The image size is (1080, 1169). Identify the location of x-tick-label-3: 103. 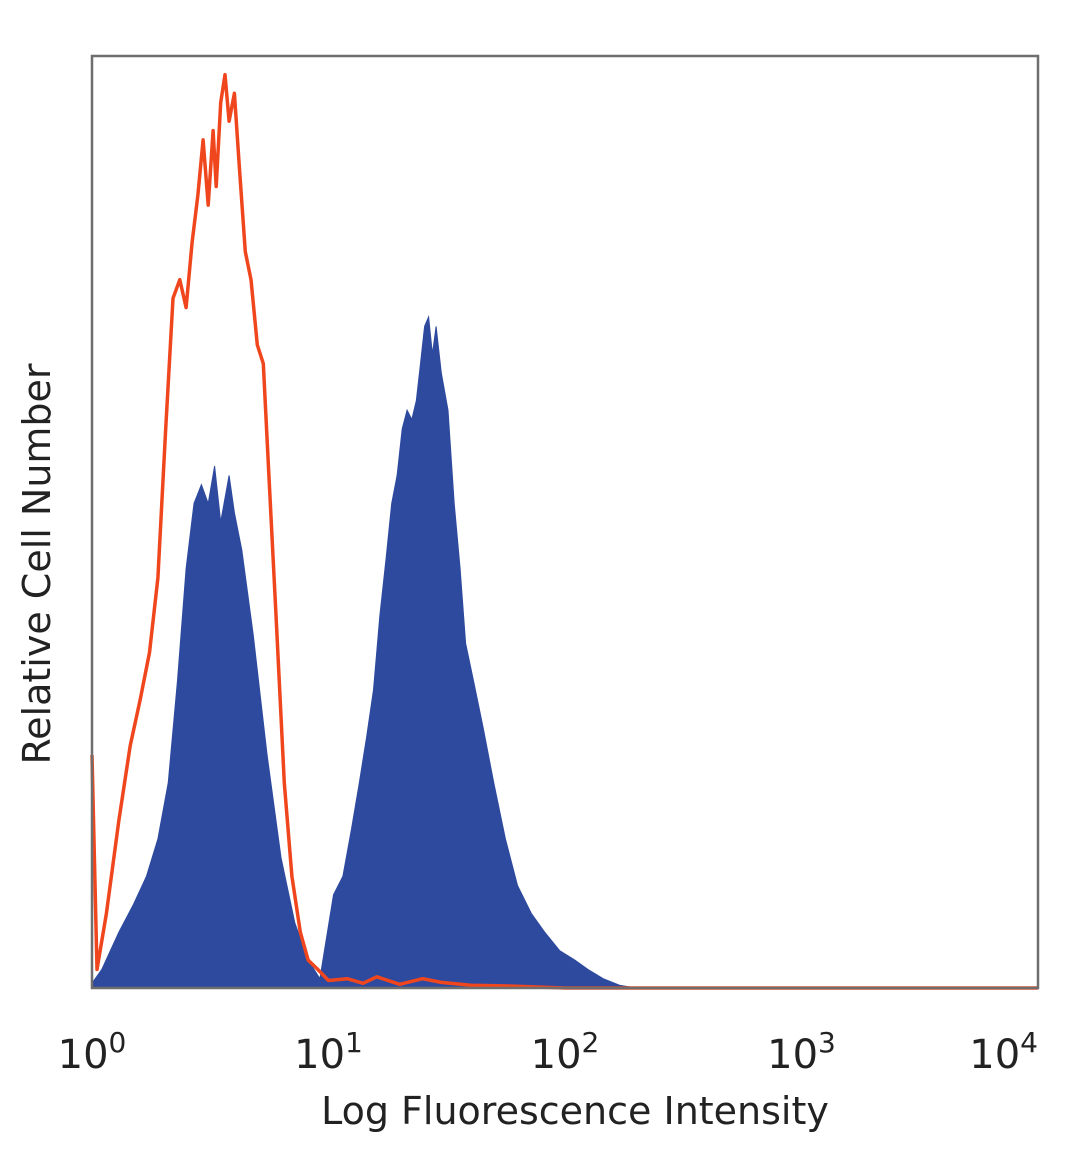
(801, 1052).